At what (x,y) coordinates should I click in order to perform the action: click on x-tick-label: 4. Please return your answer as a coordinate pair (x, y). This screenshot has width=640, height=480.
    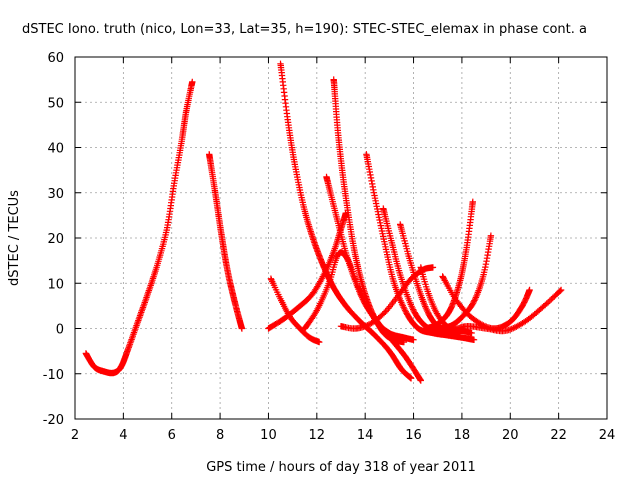
    Looking at the image, I should click on (123, 435).